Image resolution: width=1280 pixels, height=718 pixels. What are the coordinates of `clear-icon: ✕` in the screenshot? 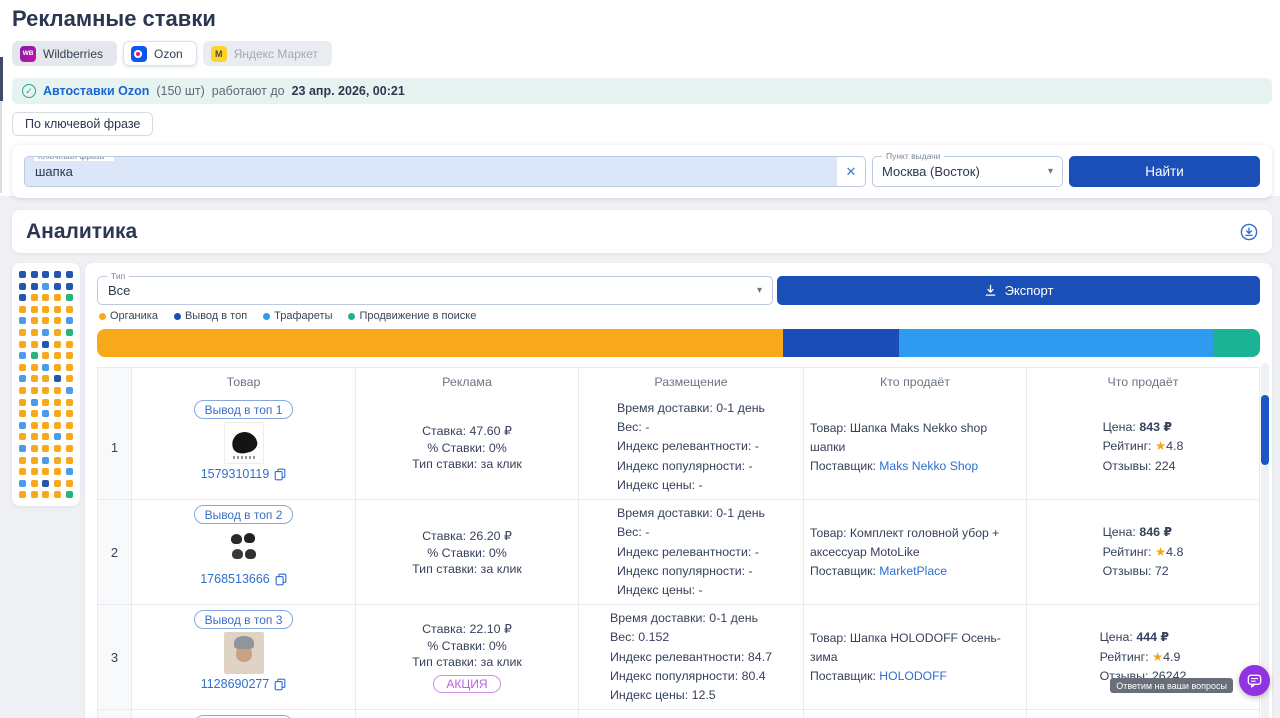 It's located at (851, 171).